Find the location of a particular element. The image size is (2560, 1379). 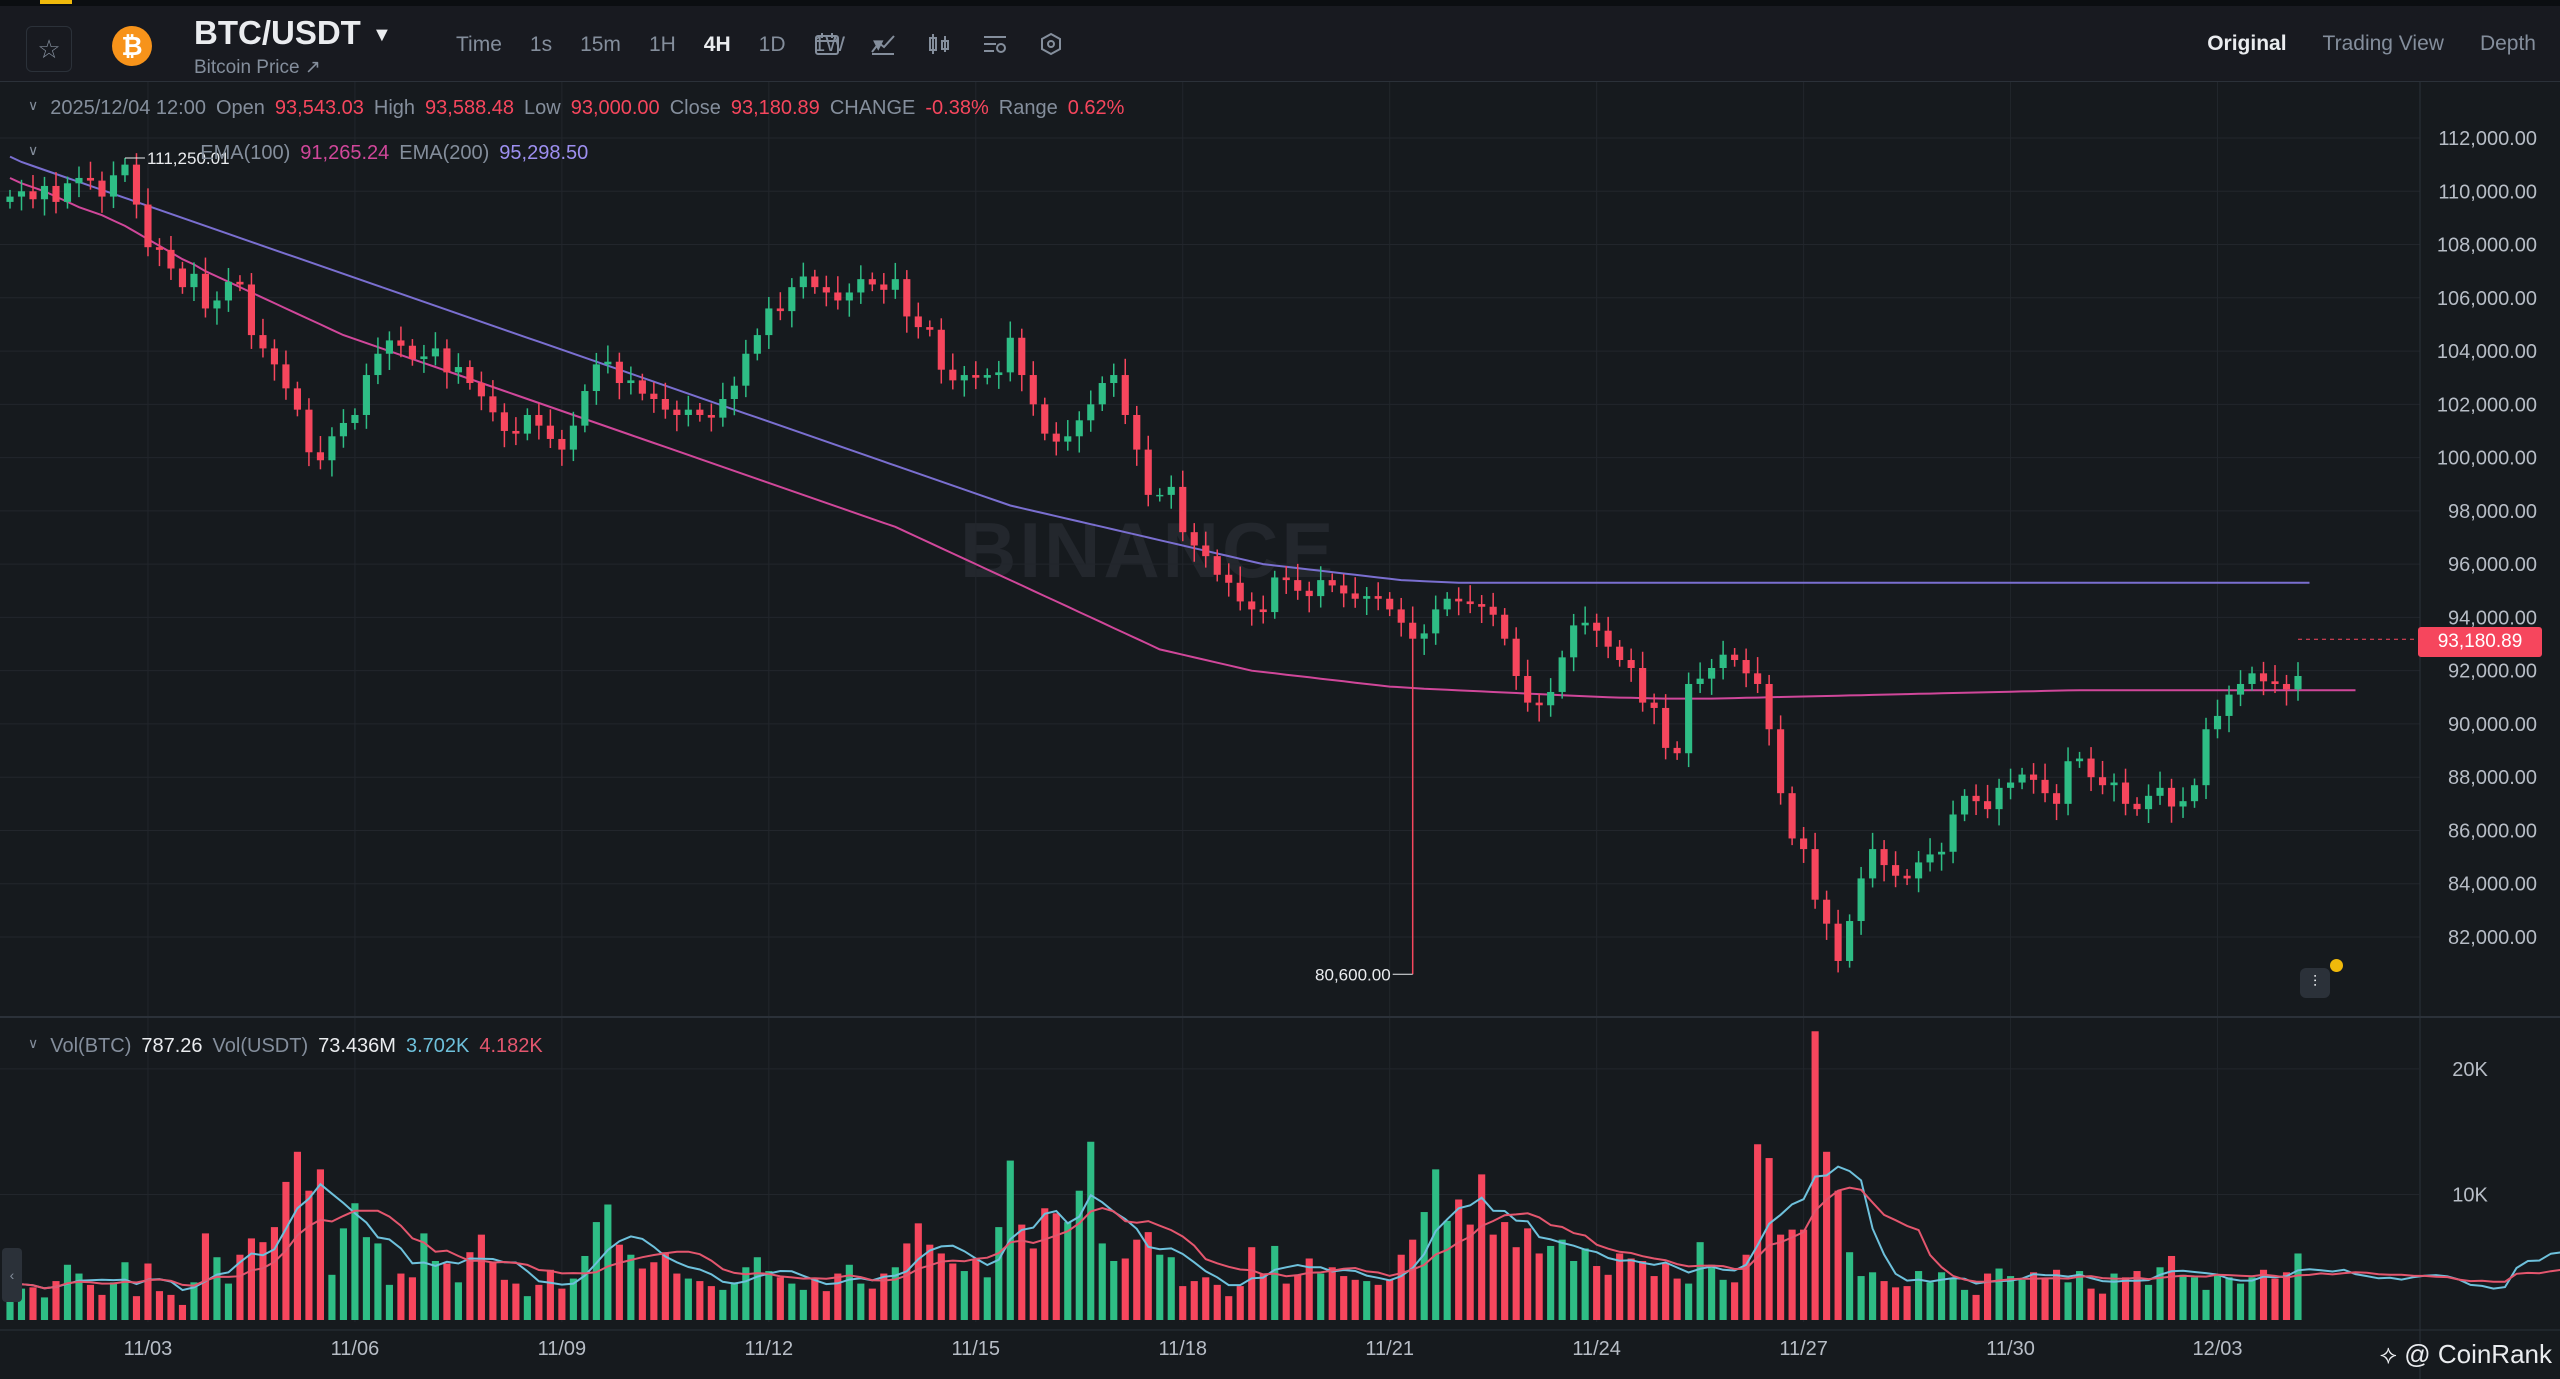

ema-collapse-chevron-icon: ∨ is located at coordinates (33, 150).